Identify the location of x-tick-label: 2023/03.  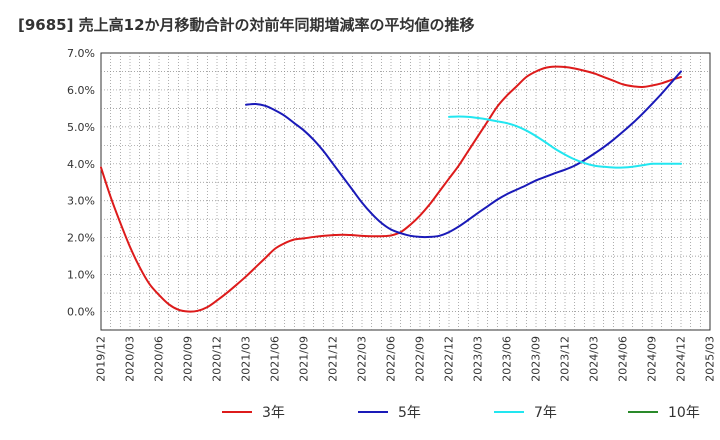
(478, 359).